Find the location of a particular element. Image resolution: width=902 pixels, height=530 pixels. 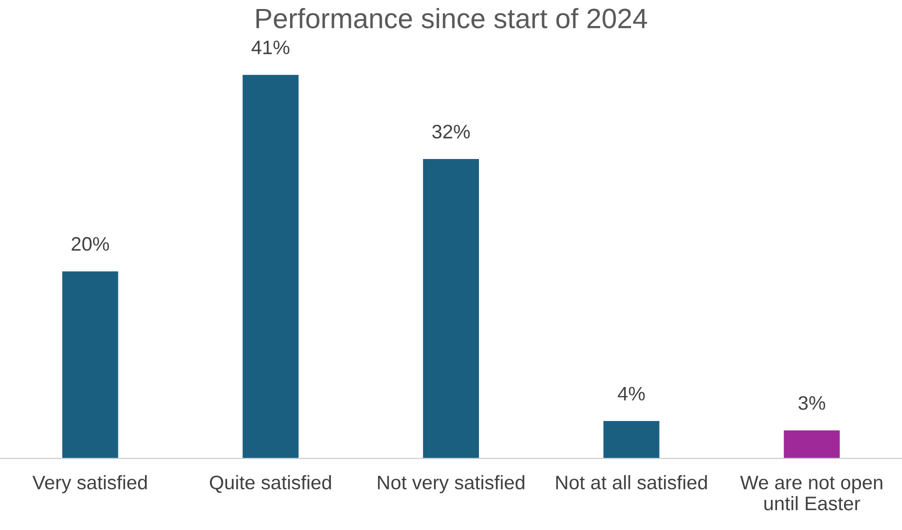

data-label: 3% is located at coordinates (812, 403).